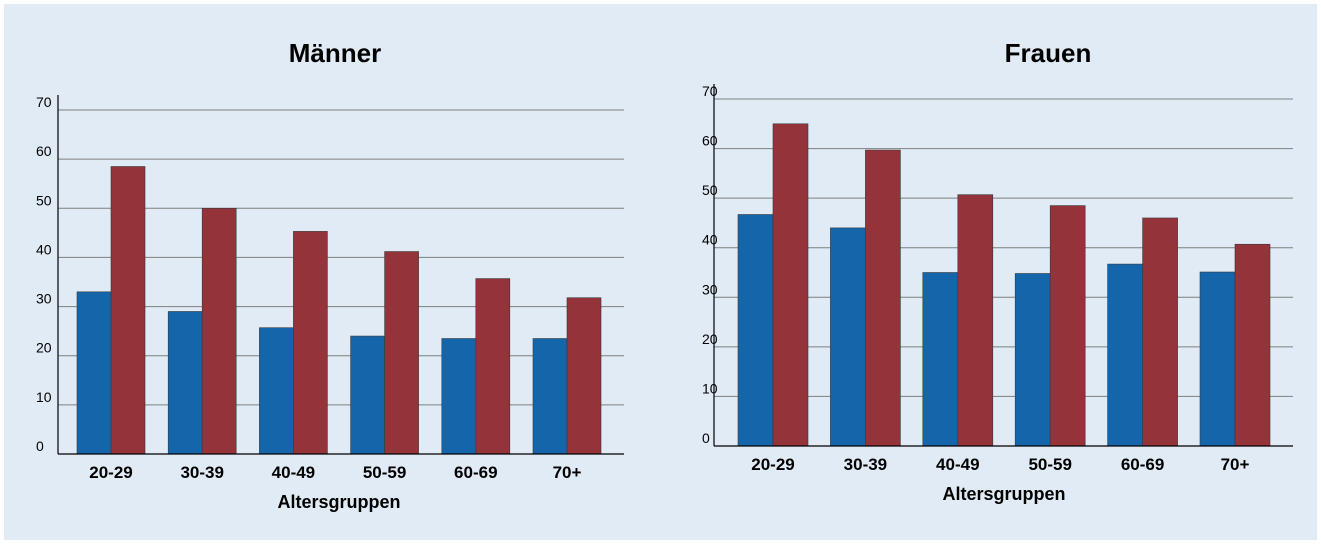  I want to click on chart-1-category-label: 20-29, so click(110, 472).